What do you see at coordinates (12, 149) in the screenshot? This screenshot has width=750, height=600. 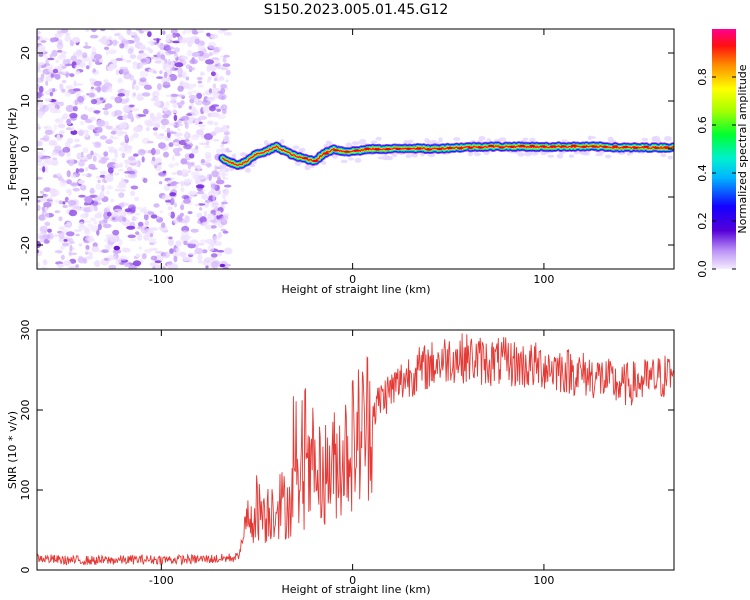 I see `spectrogram-y-axis-label: Frequency (Hz)` at bounding box center [12, 149].